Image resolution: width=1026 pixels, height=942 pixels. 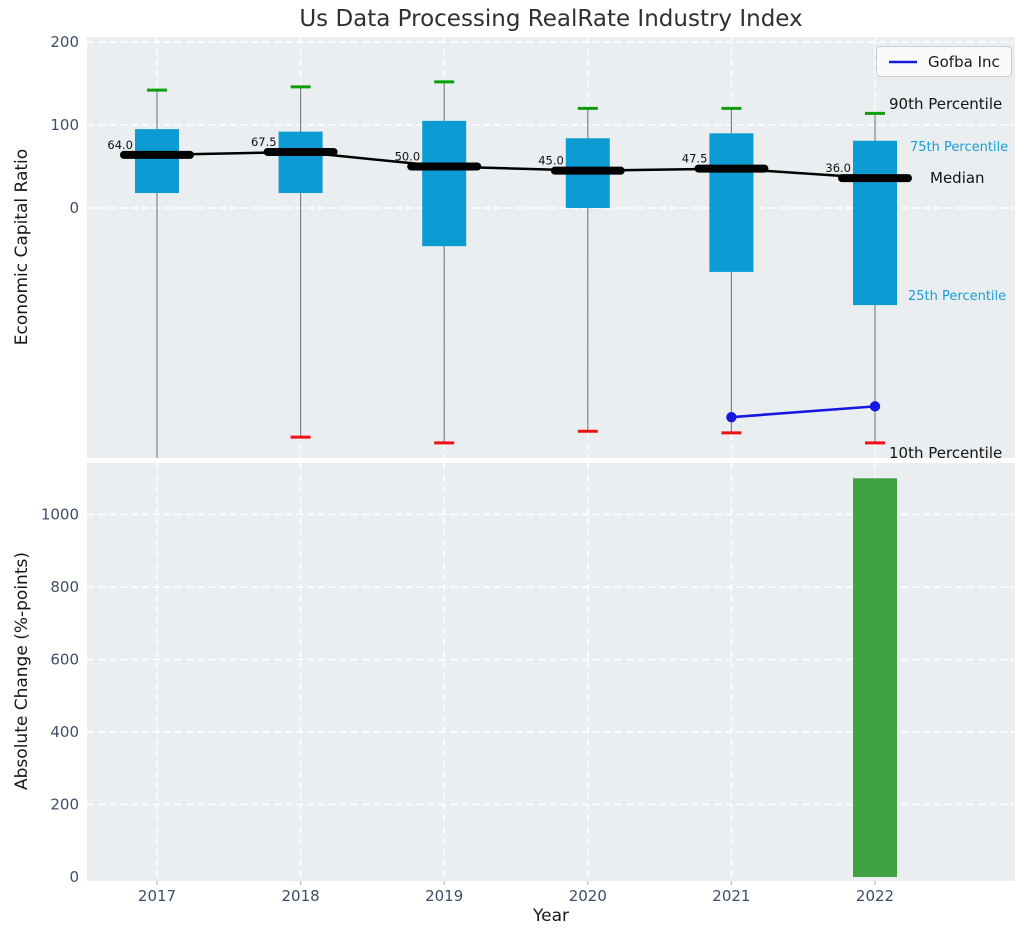 What do you see at coordinates (301, 896) in the screenshot?
I see `x-tick-label: 2018` at bounding box center [301, 896].